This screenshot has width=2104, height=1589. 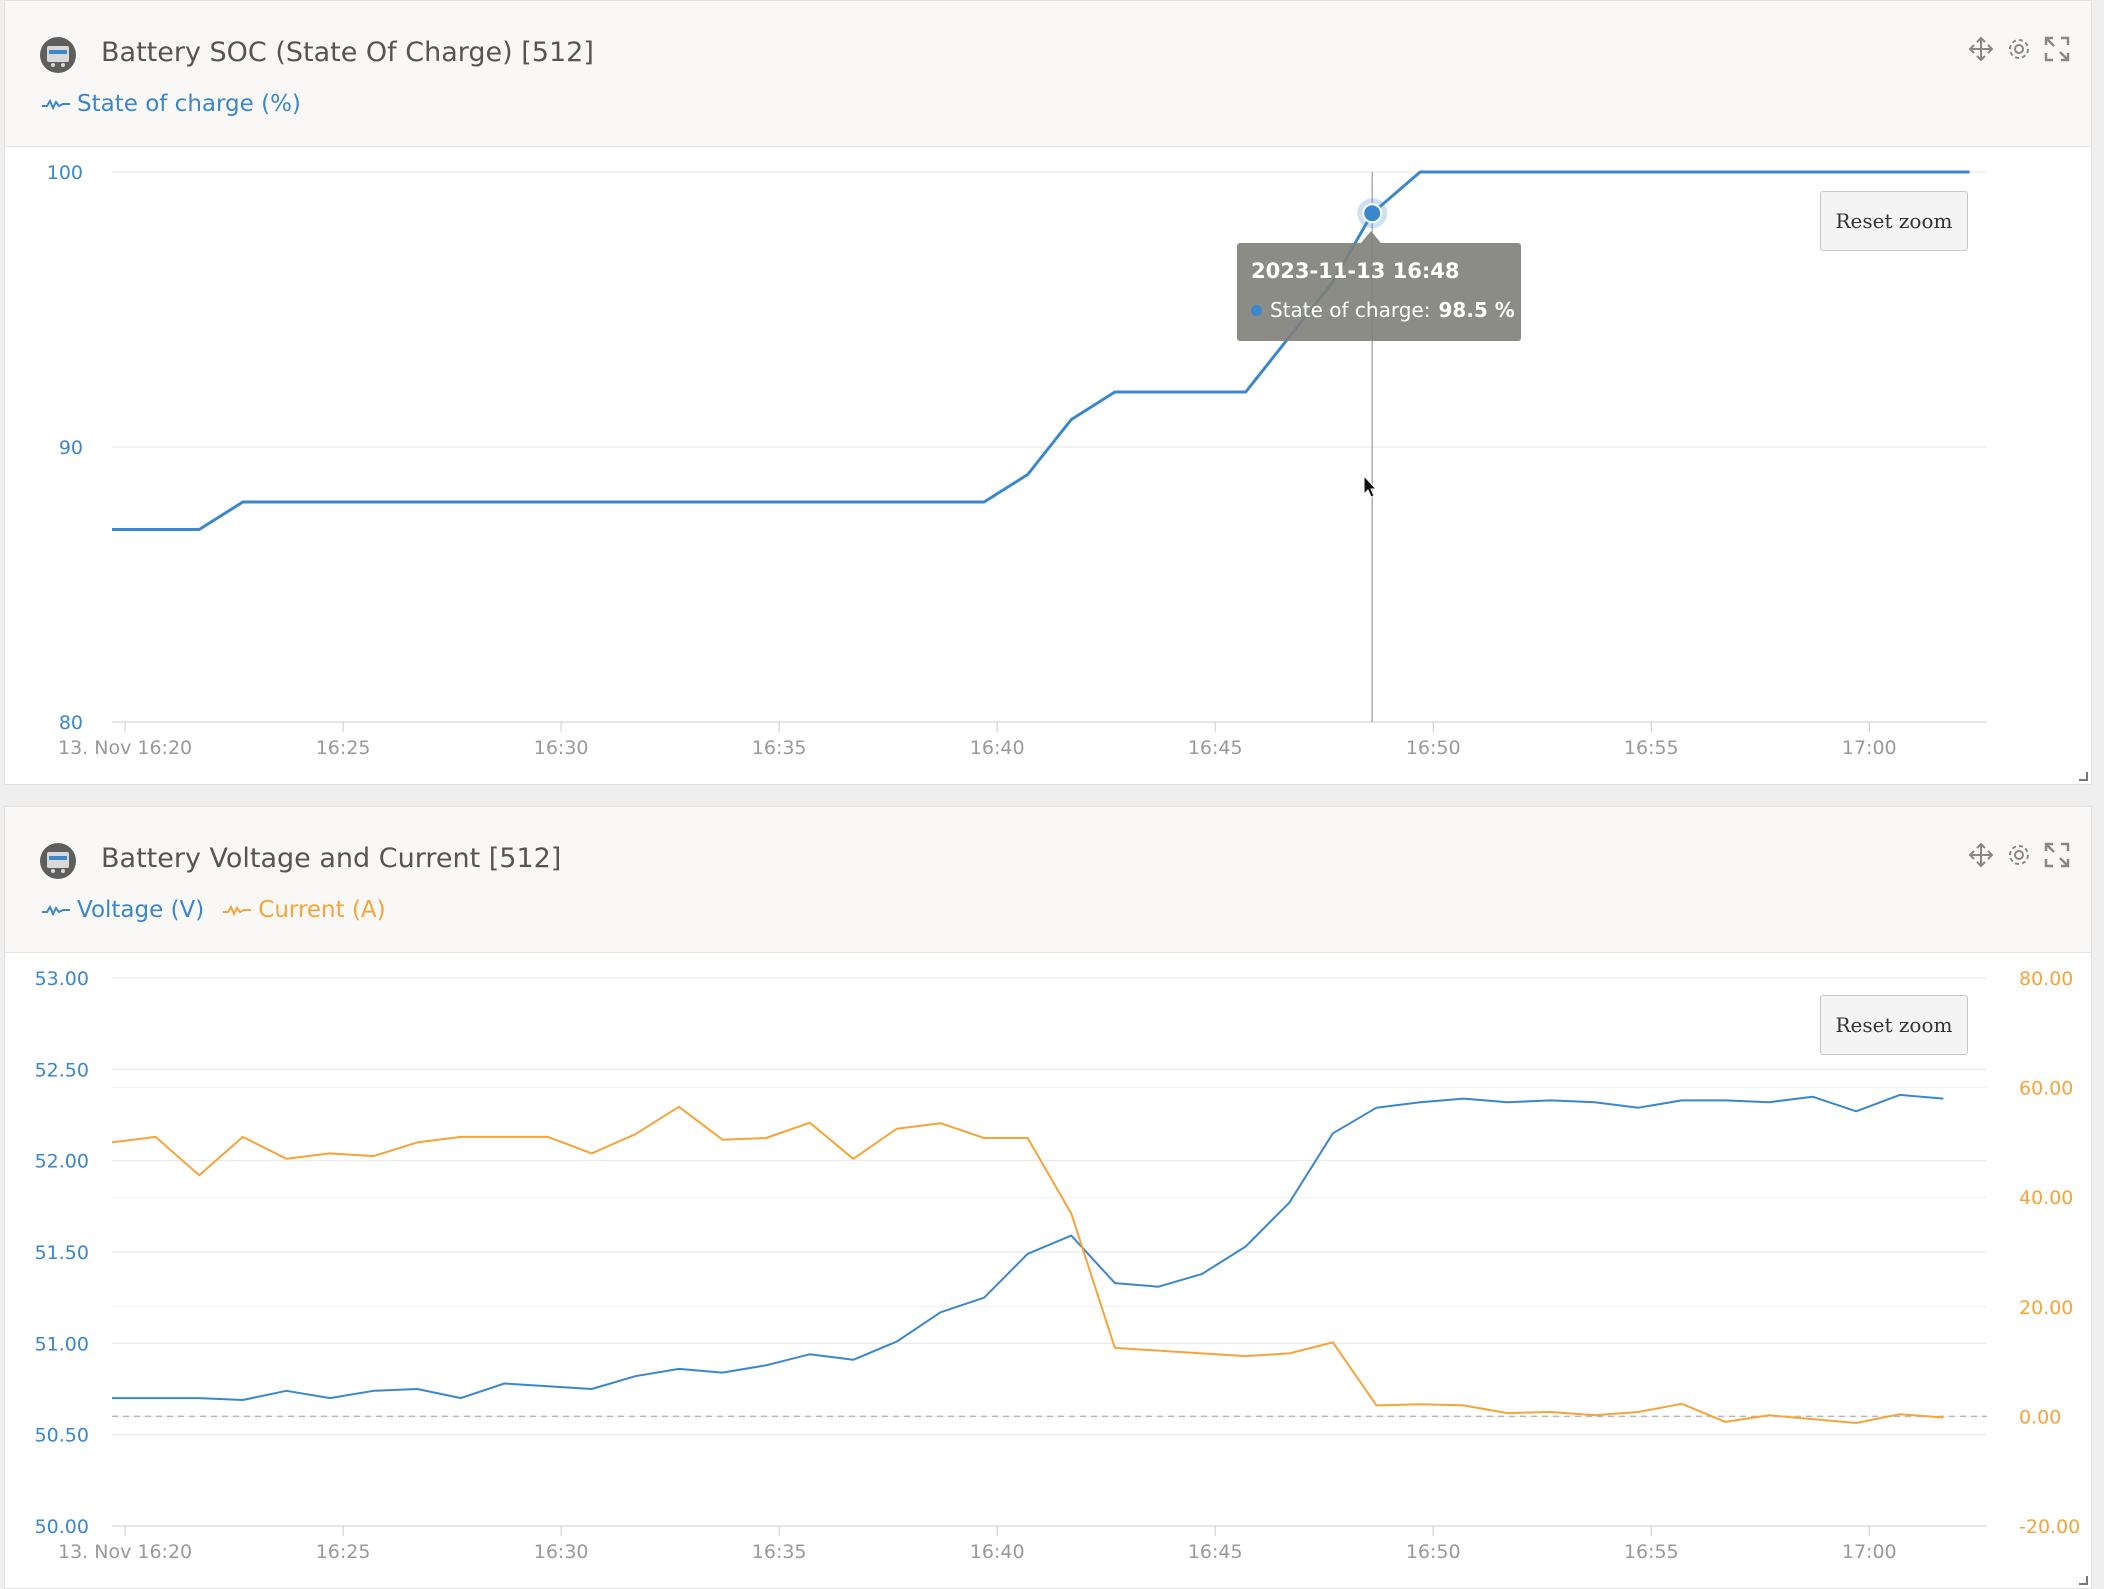 I want to click on series-marker, so click(x=1256, y=310).